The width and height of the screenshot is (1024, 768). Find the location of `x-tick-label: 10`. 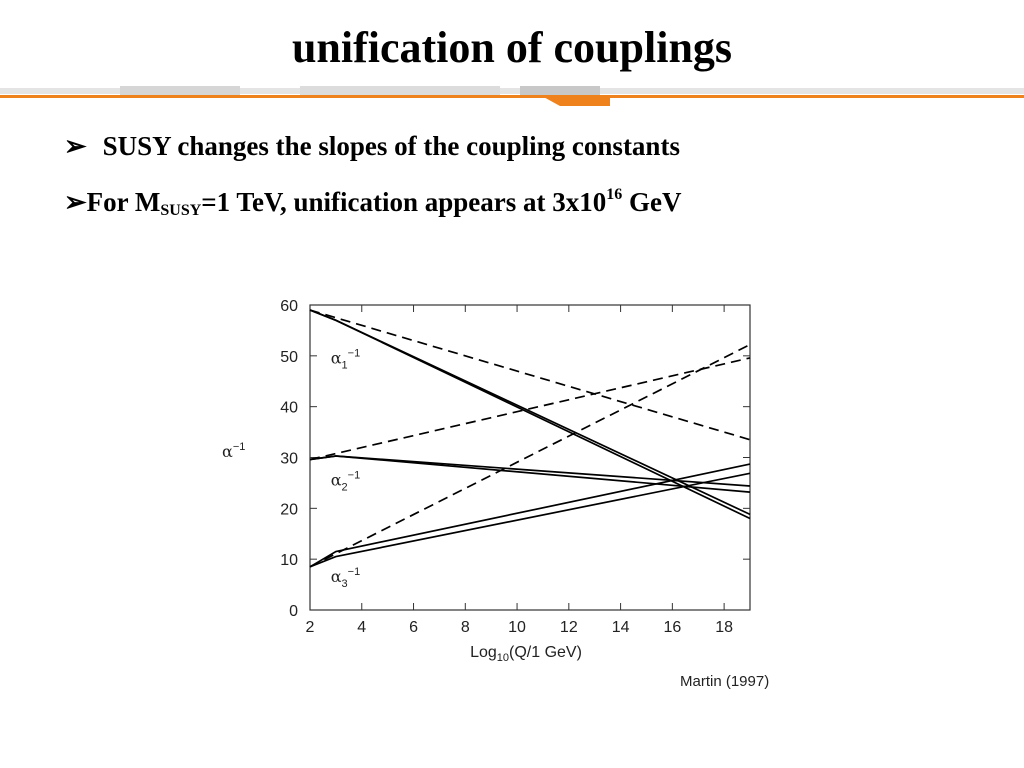

x-tick-label: 10 is located at coordinates (517, 627).